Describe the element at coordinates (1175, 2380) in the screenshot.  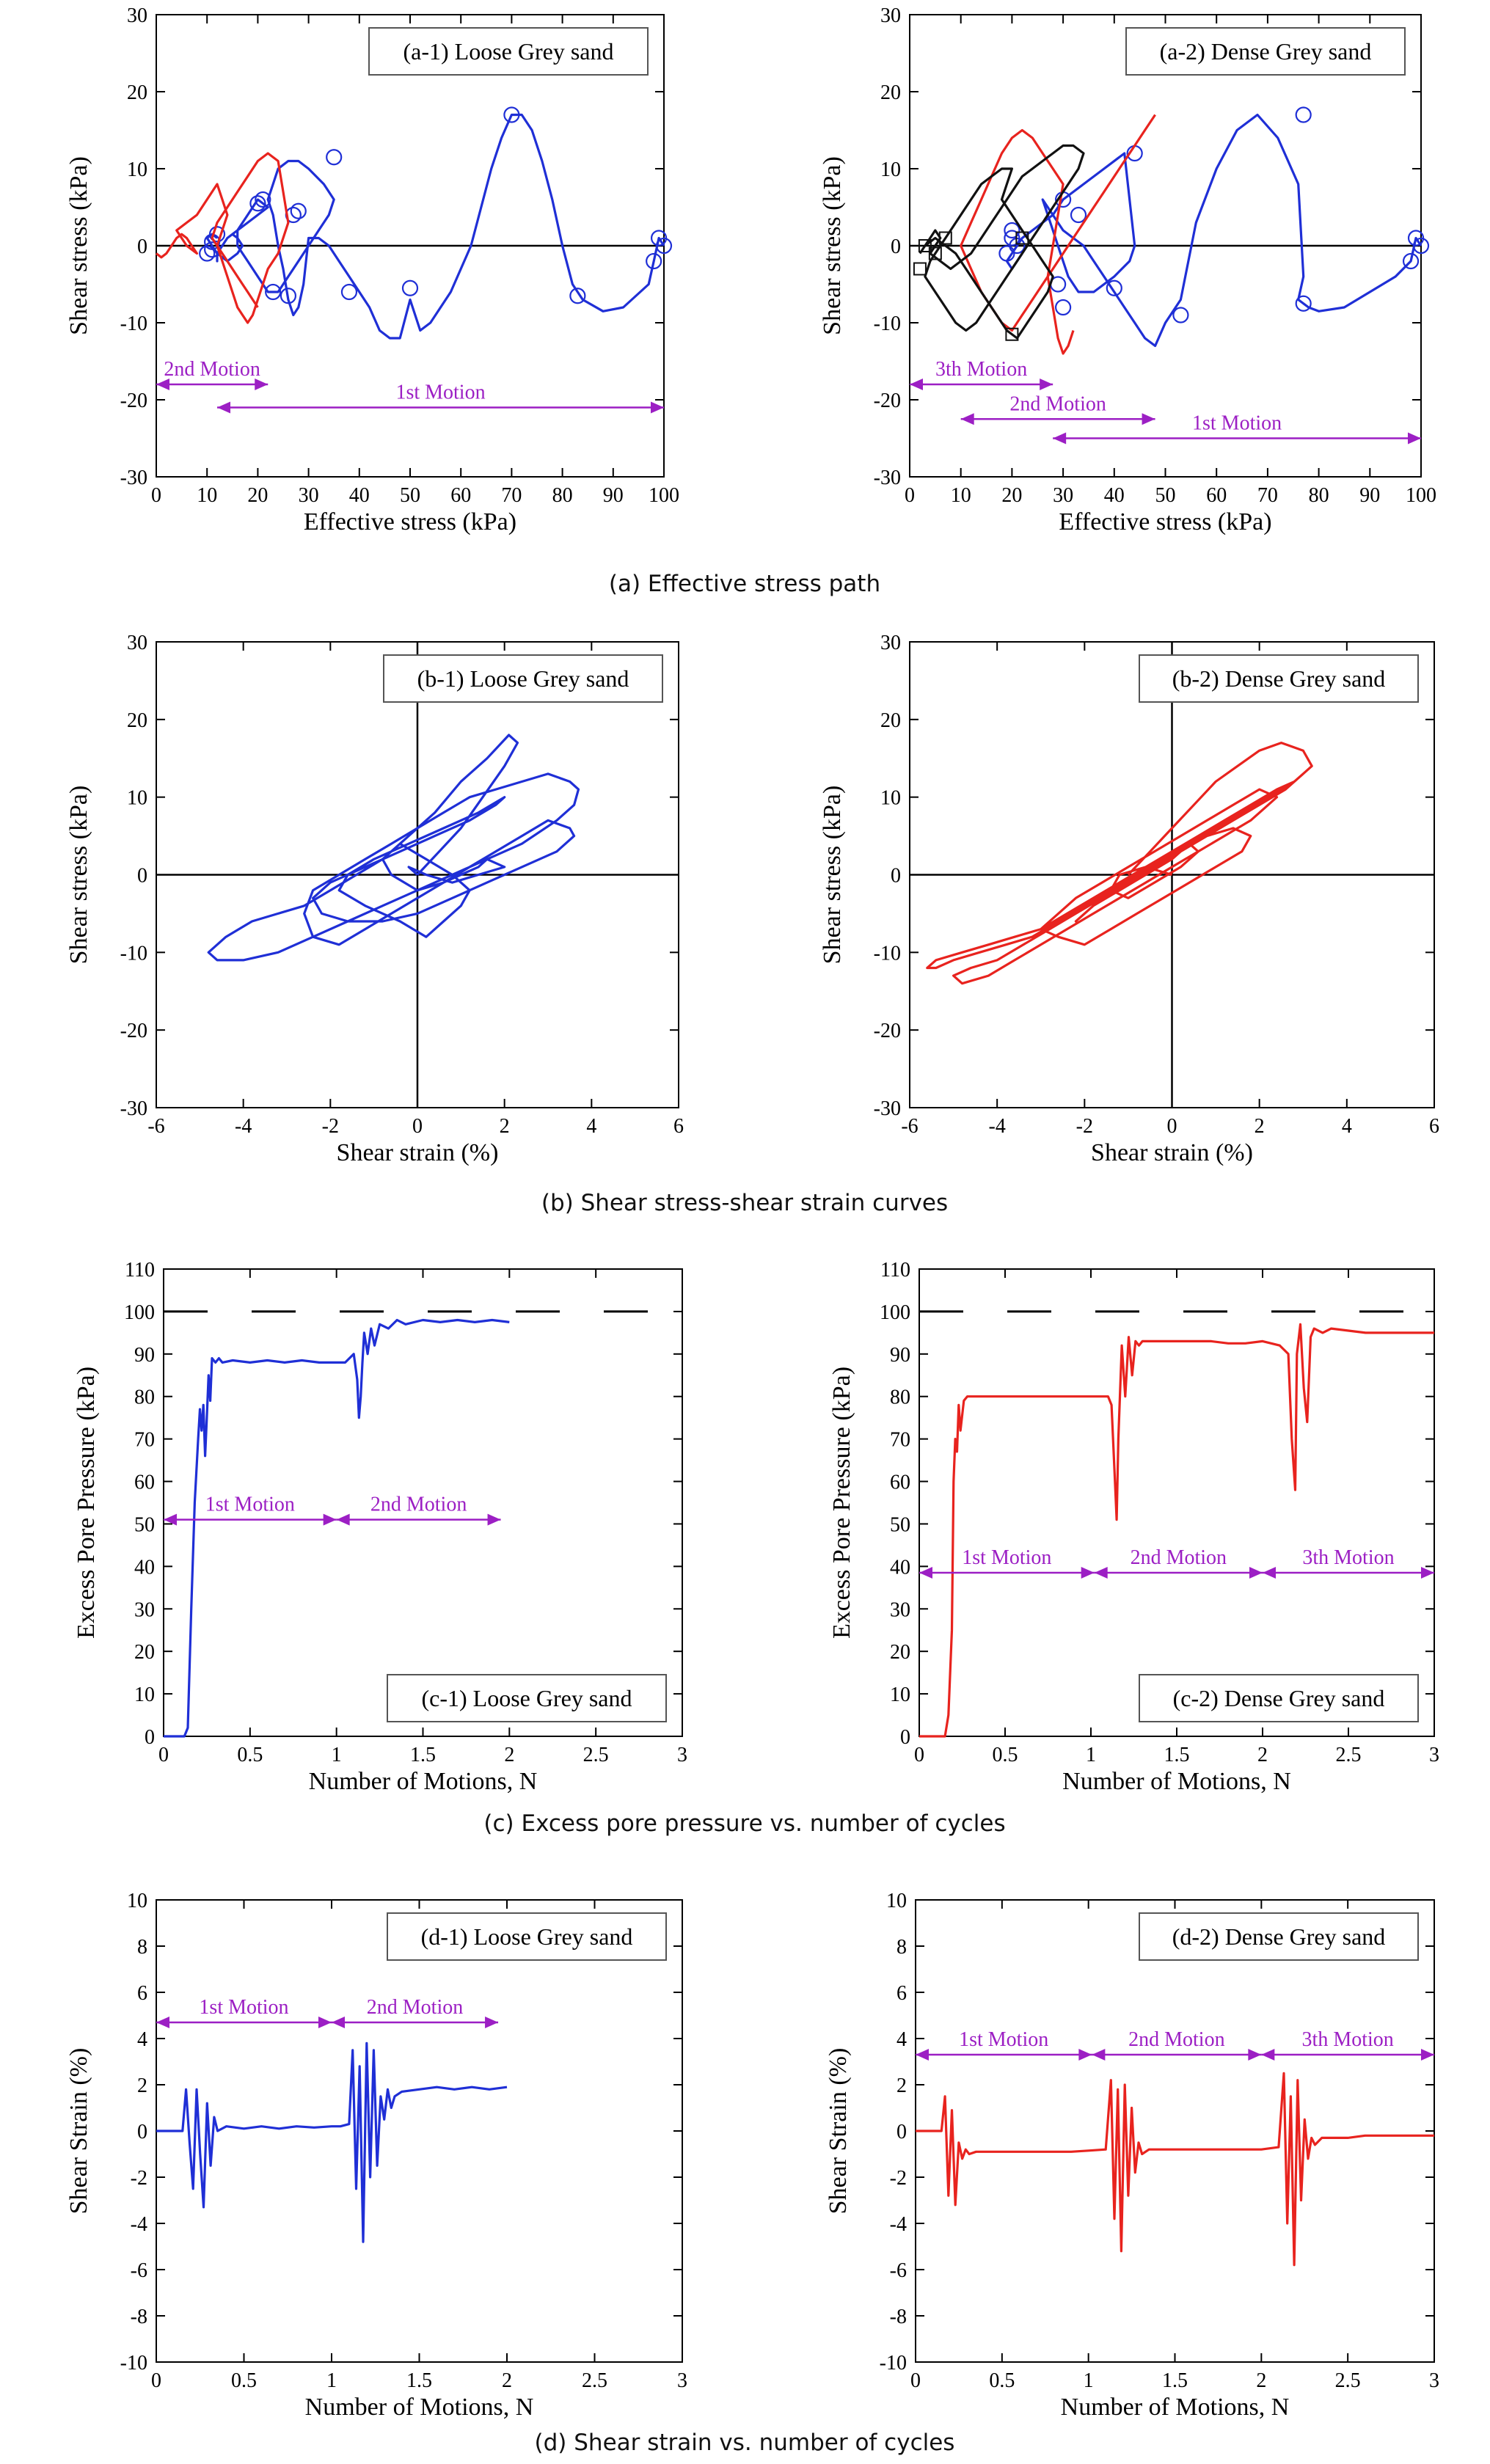
I see `x-tick-label: 1.5` at that location.